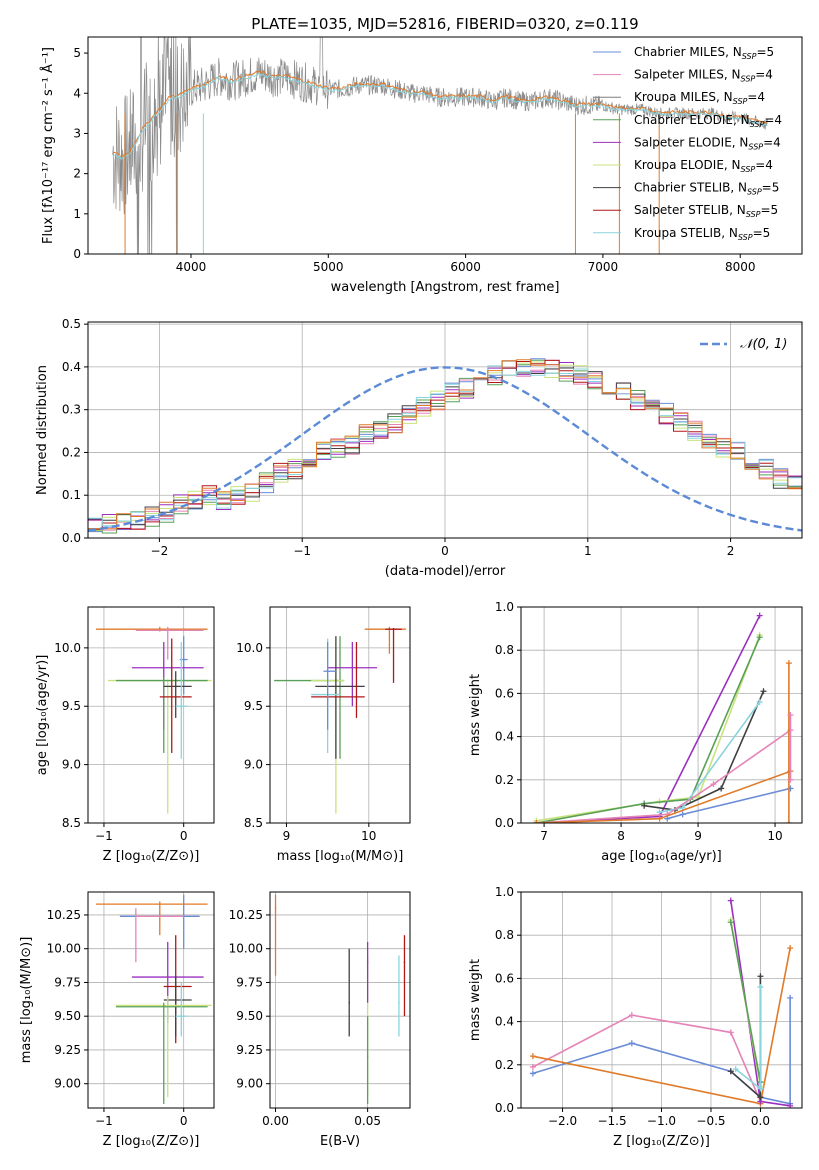 The width and height of the screenshot is (819, 1170). What do you see at coordinates (77, 214) in the screenshot?
I see `y-tick-label: 1` at bounding box center [77, 214].